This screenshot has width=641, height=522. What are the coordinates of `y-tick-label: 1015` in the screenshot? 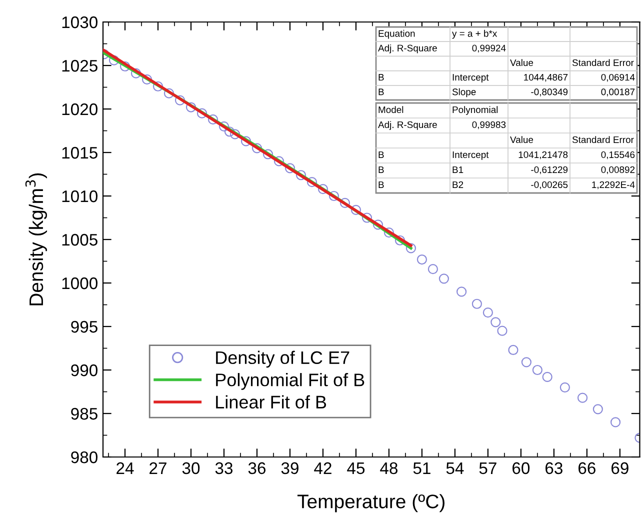 It's located at (80, 152).